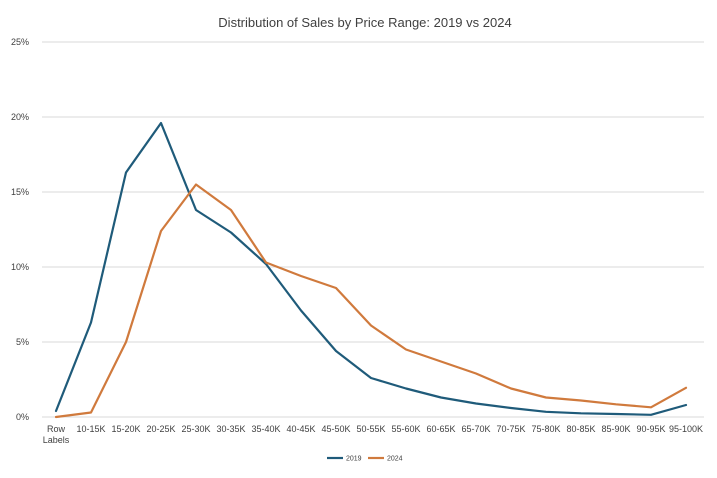 Image resolution: width=717 pixels, height=478 pixels. Describe the element at coordinates (510, 429) in the screenshot. I see `x-tick-label: 70-75K` at that location.